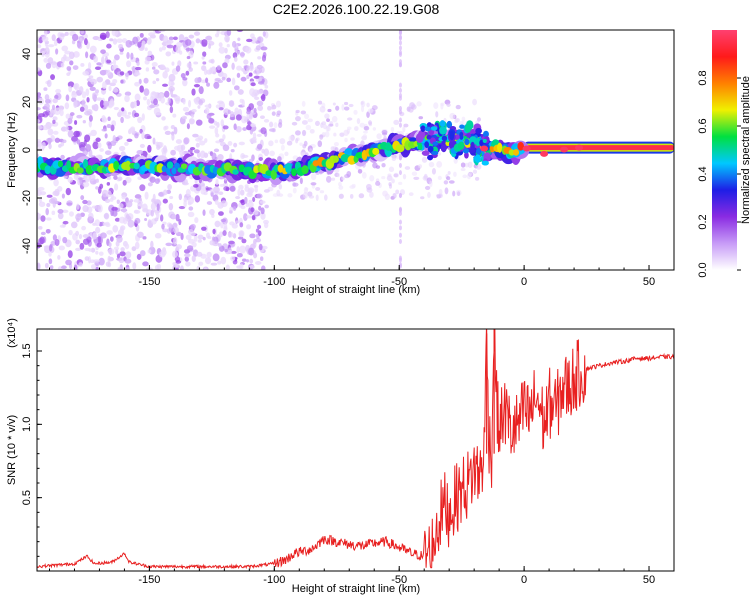  Describe the element at coordinates (31, 450) in the screenshot. I see `snr-y-ticks: 0.5 1.0 1.5` at that location.